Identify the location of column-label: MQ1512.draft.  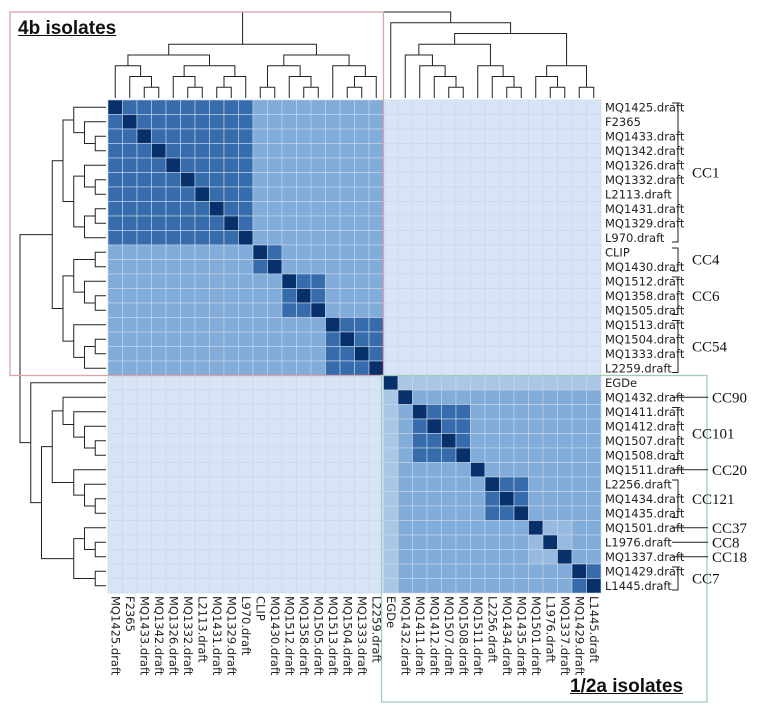
(290, 636).